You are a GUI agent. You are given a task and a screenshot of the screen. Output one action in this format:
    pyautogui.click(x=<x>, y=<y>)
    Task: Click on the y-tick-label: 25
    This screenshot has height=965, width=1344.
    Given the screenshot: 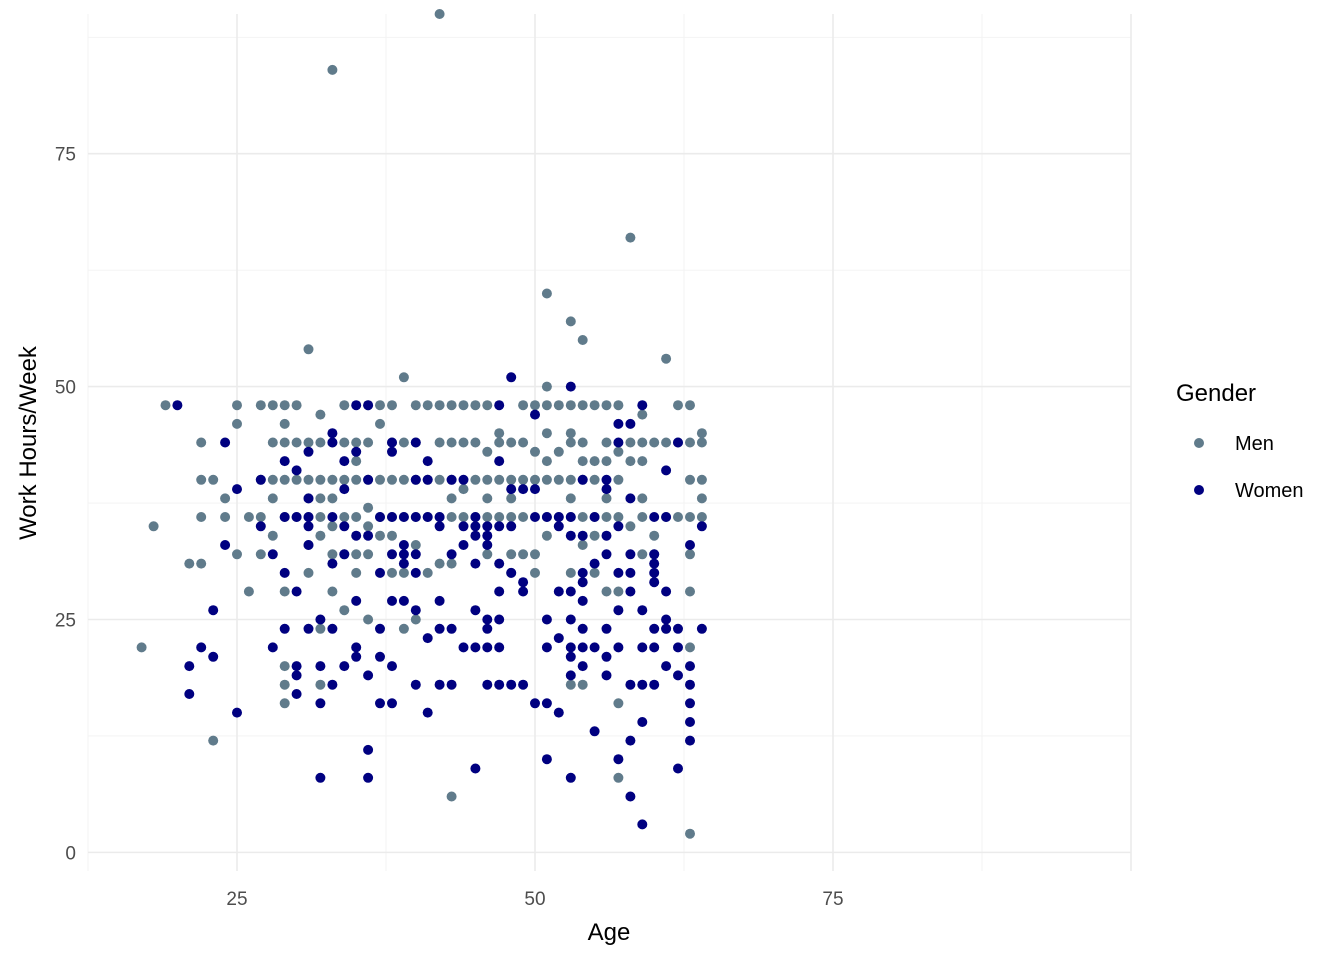 What is the action you would take?
    pyautogui.click(x=65, y=620)
    